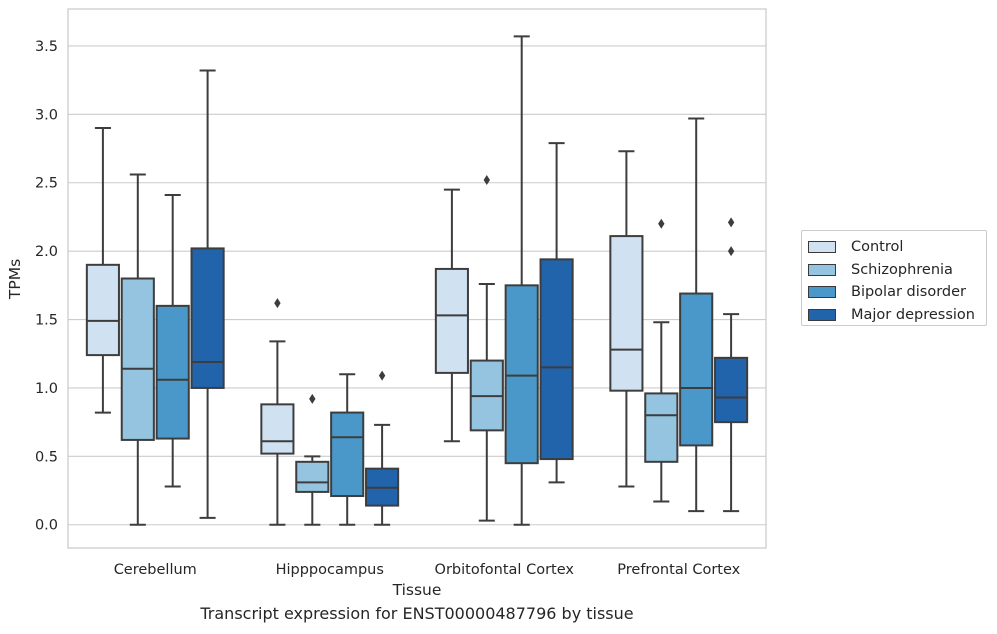  I want to click on x-tick-label: Prefrontal Cortex, so click(678, 570).